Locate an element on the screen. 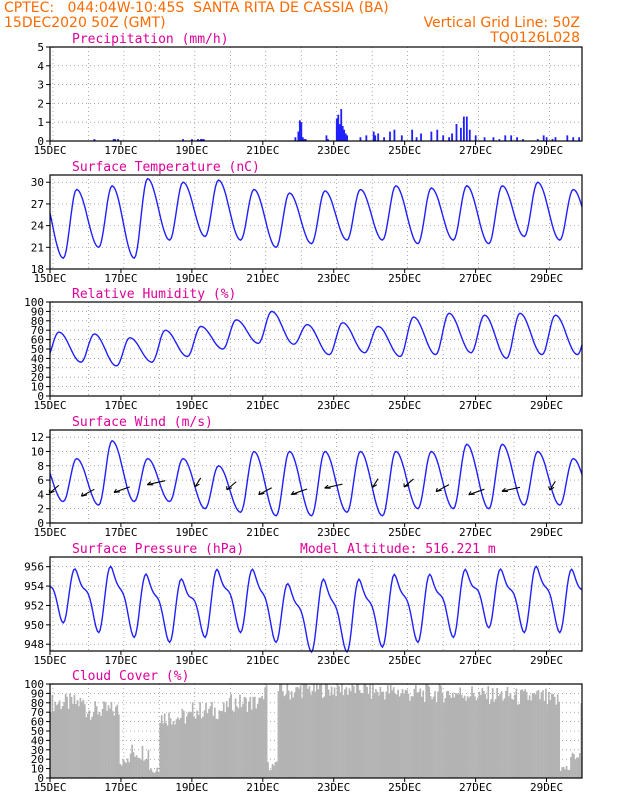  y-tick-label: 1 is located at coordinates (40, 122).